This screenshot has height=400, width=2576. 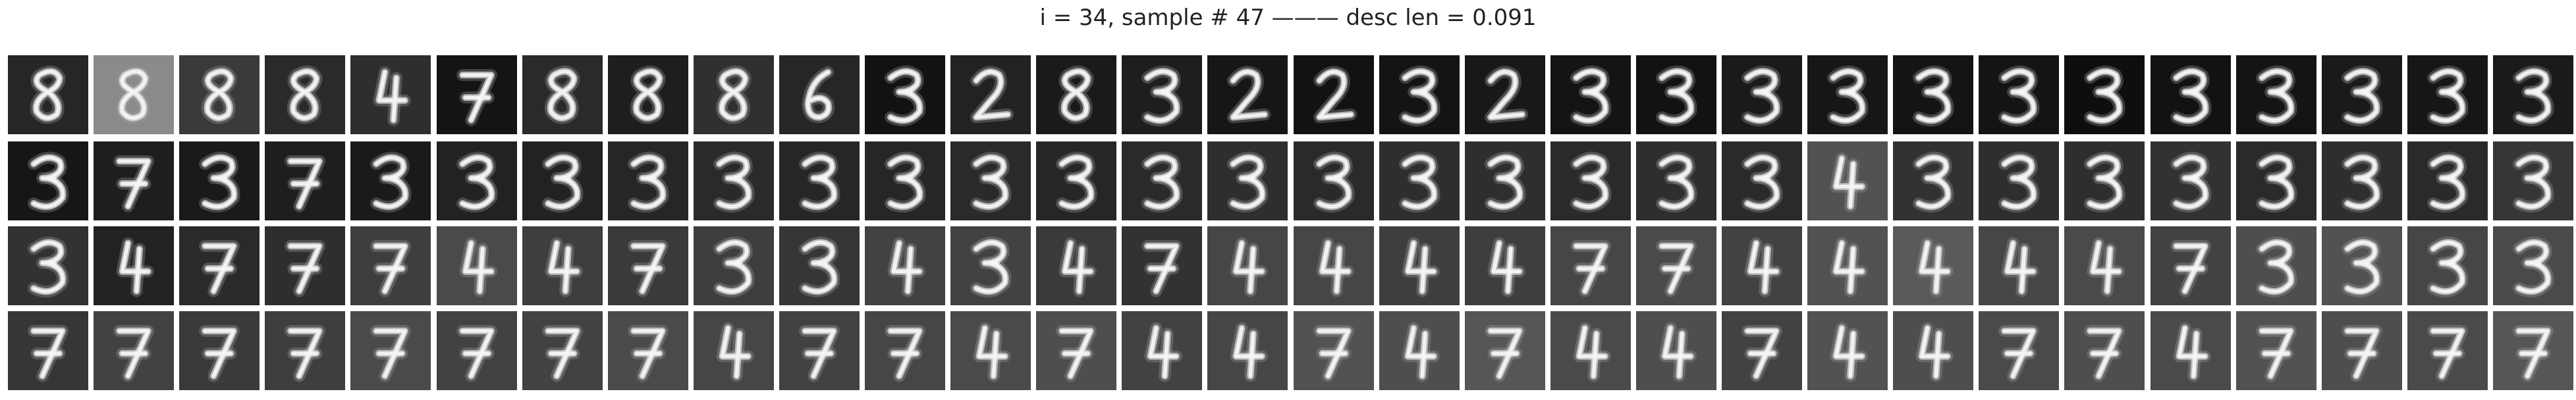 I want to click on figure-title: i = 34, sample # 47 ——— desc len = 0.091, so click(x=1288, y=18).